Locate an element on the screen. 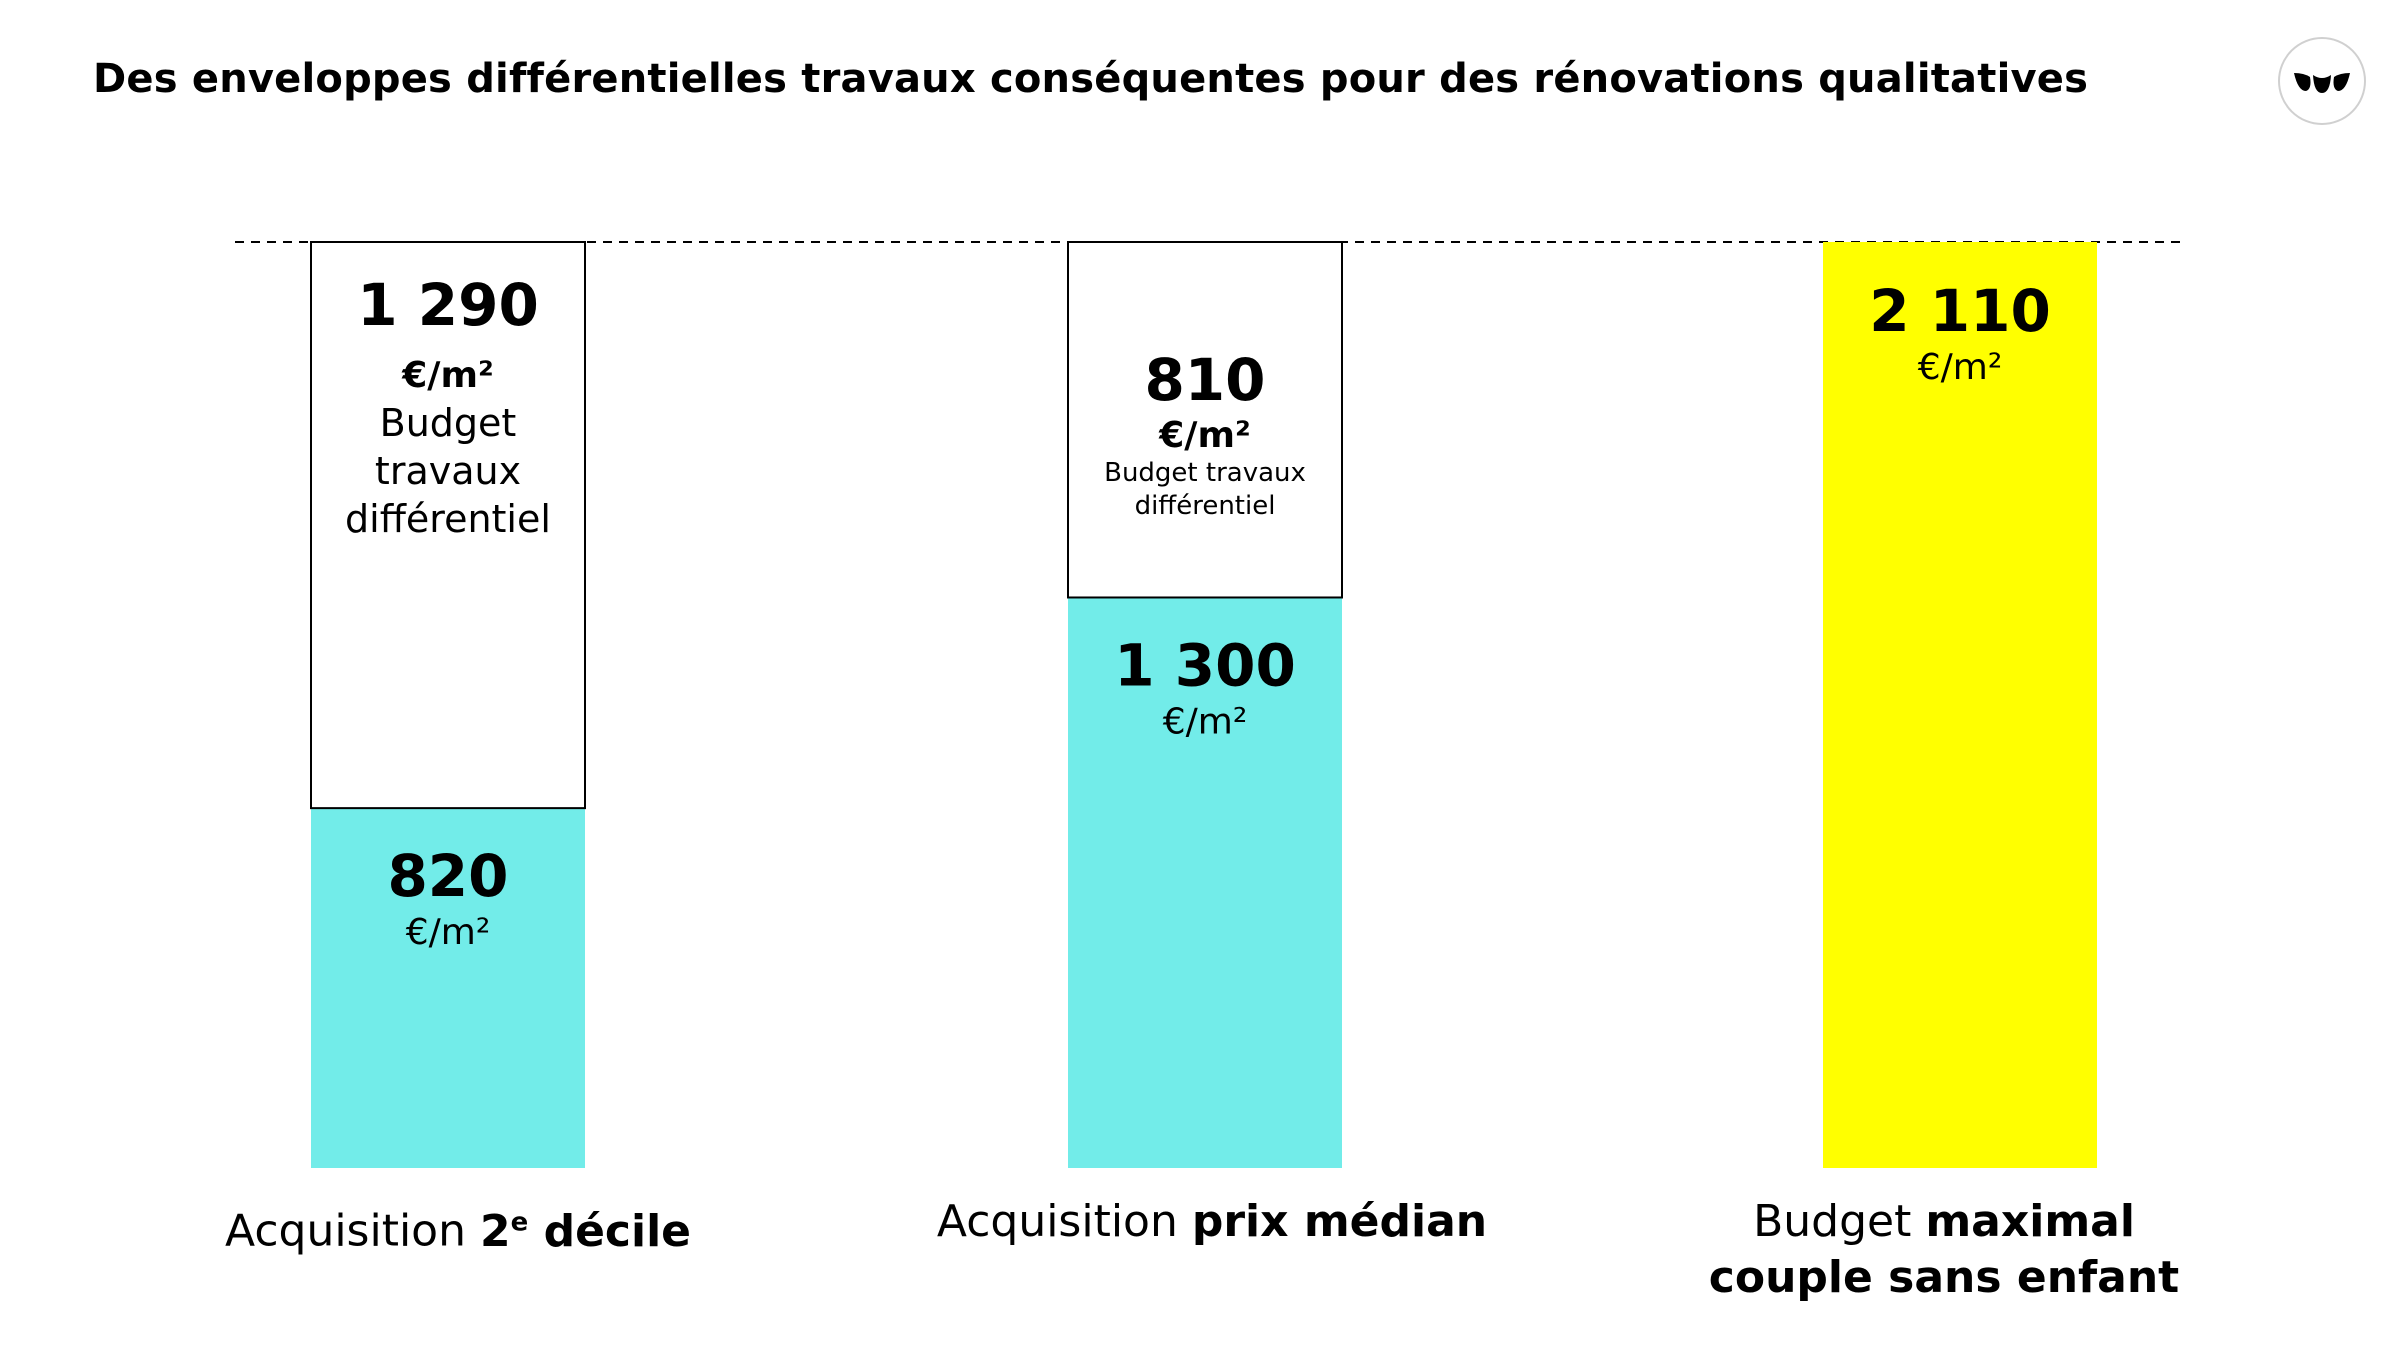 The image size is (2400, 1350). data-label-differentiel-0: 1 290 is located at coordinates (448, 305).